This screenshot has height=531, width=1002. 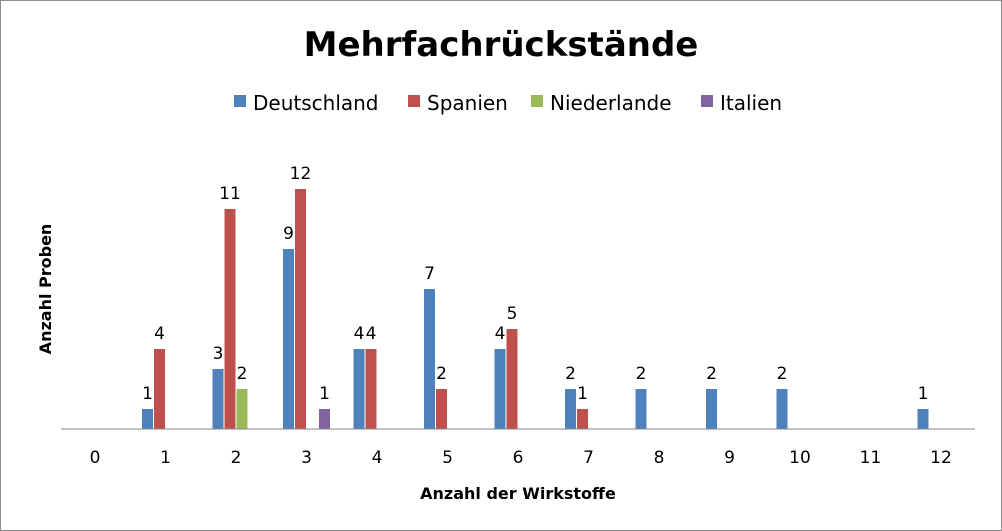 What do you see at coordinates (611, 103) in the screenshot?
I see `legend-label: Niederlande` at bounding box center [611, 103].